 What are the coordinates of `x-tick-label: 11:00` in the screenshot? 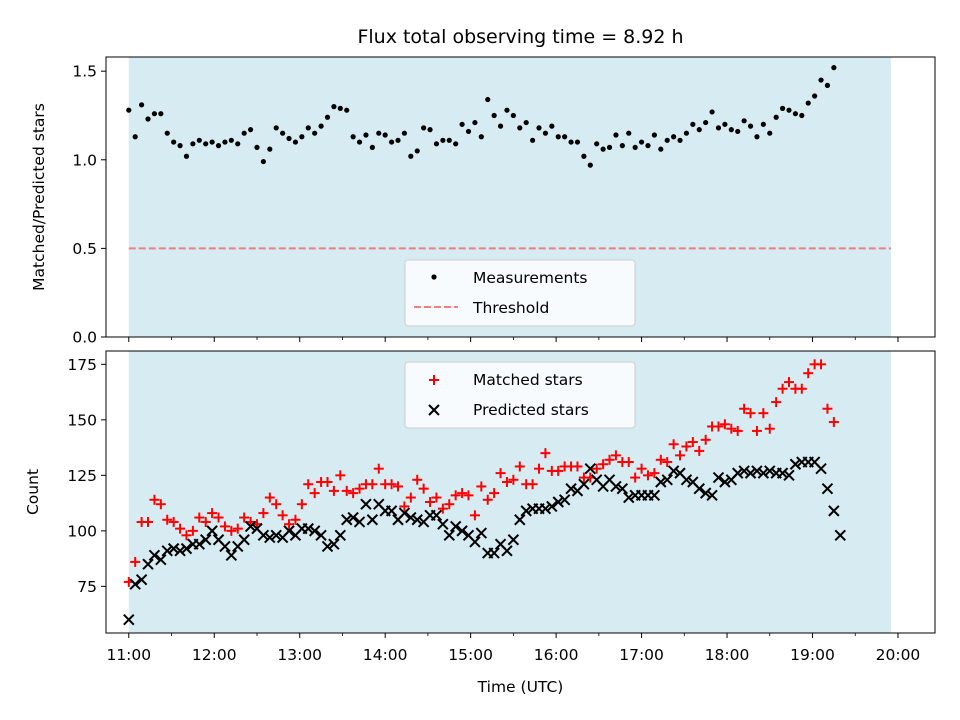 It's located at (128, 655).